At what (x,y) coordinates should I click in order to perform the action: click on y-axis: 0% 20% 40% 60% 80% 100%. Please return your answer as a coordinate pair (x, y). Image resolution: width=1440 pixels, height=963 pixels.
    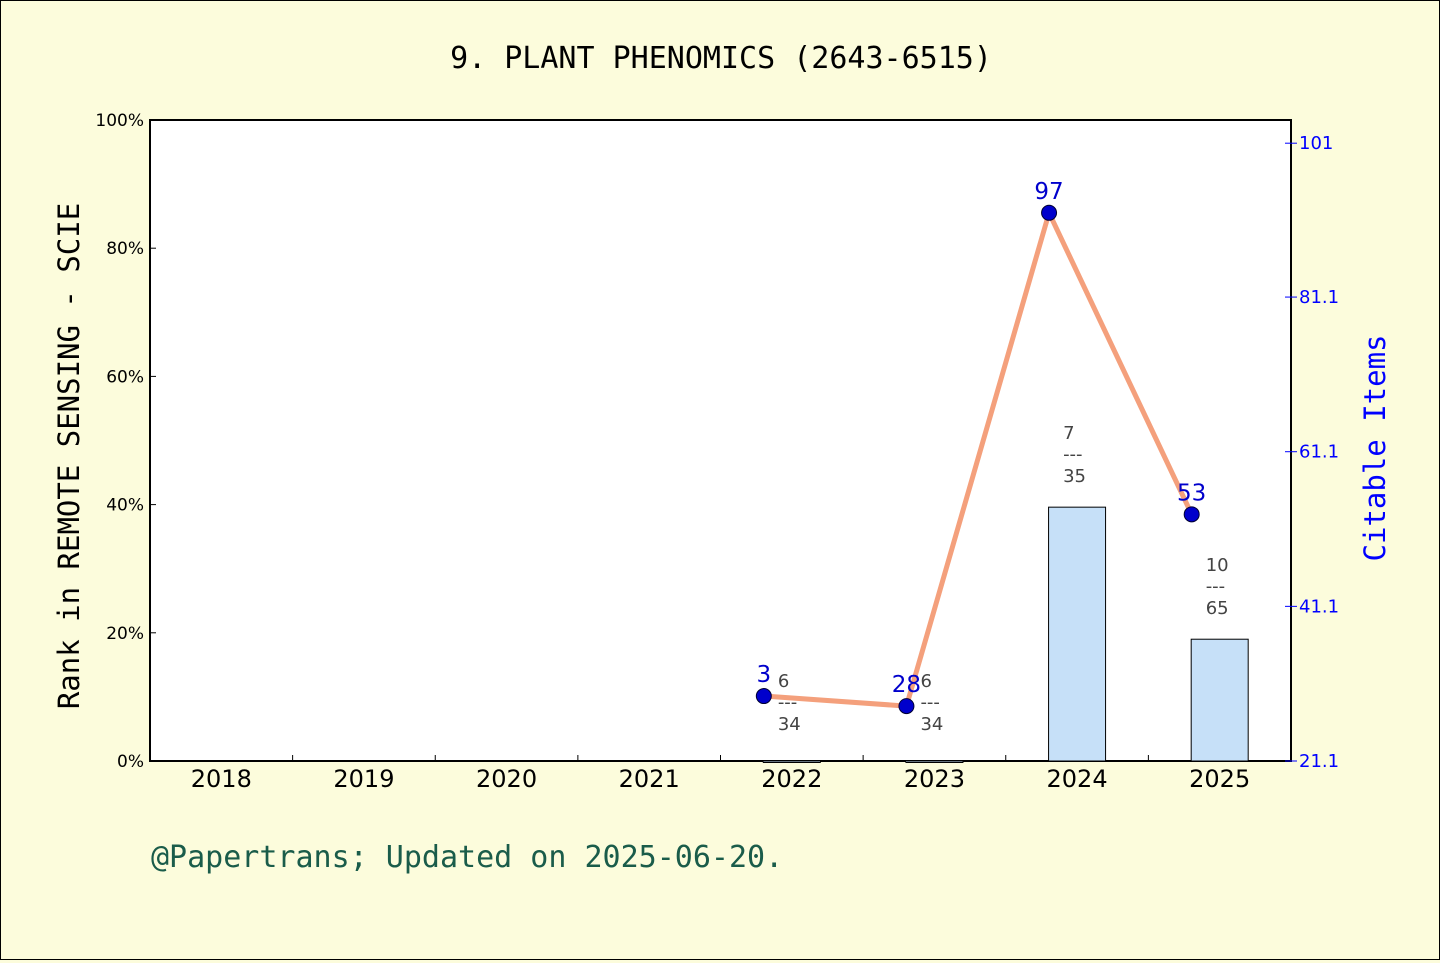
    Looking at the image, I should click on (125, 441).